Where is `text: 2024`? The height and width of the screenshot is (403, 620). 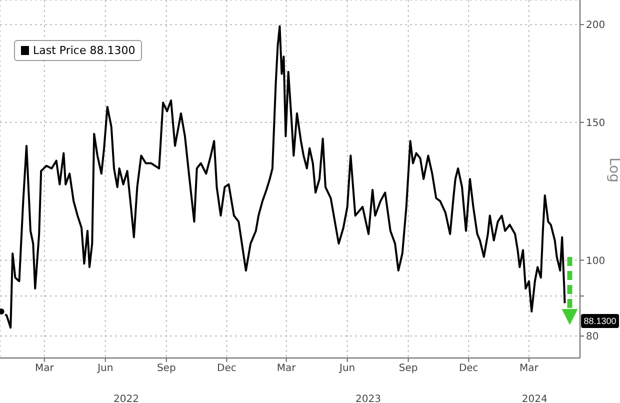
text: 2024 is located at coordinates (535, 398).